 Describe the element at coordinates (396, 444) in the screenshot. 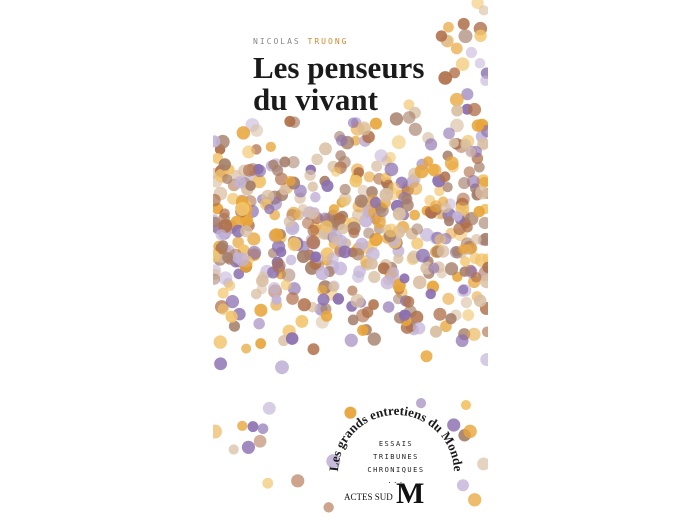

I see `genre: ESSAIS` at that location.